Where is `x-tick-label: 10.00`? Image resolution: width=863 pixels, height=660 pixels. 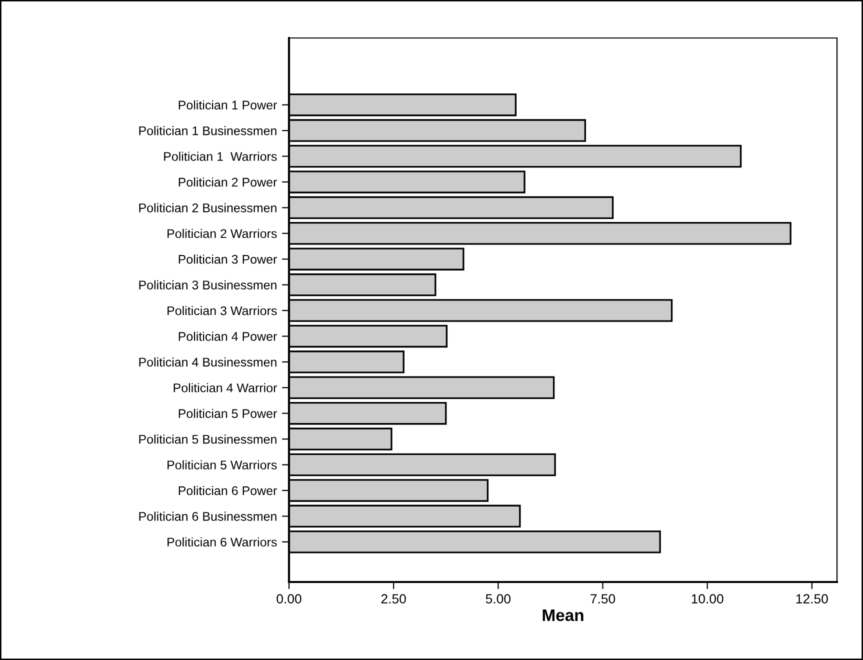
x-tick-label: 10.00 is located at coordinates (708, 599).